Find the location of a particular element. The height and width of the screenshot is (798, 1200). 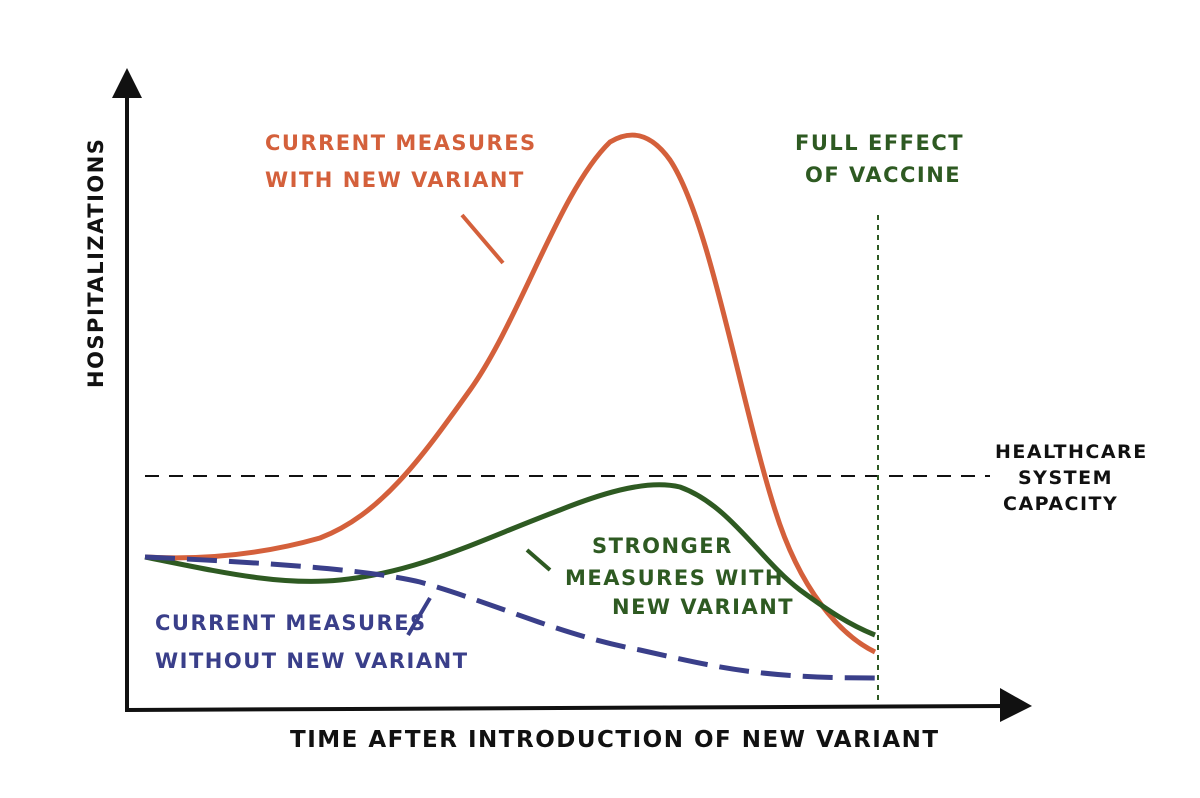

green-curve is located at coordinates (510, 560).